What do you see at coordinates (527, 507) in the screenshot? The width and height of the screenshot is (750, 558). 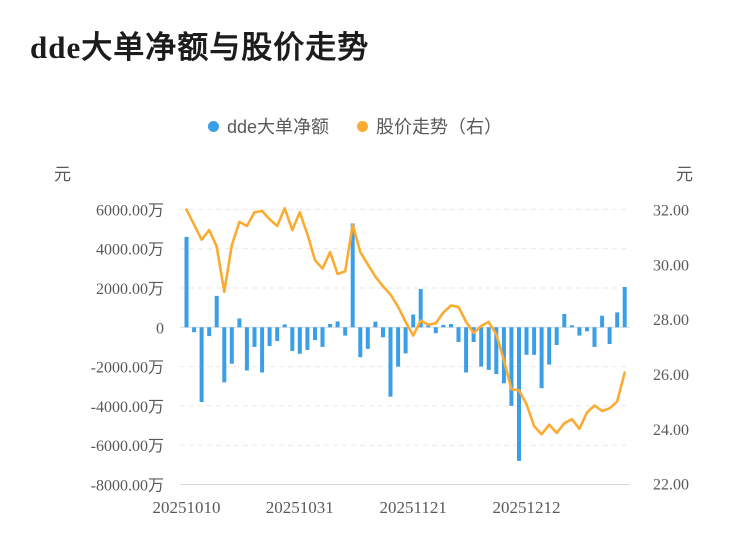 I see `x-tick-label: 20251212` at bounding box center [527, 507].